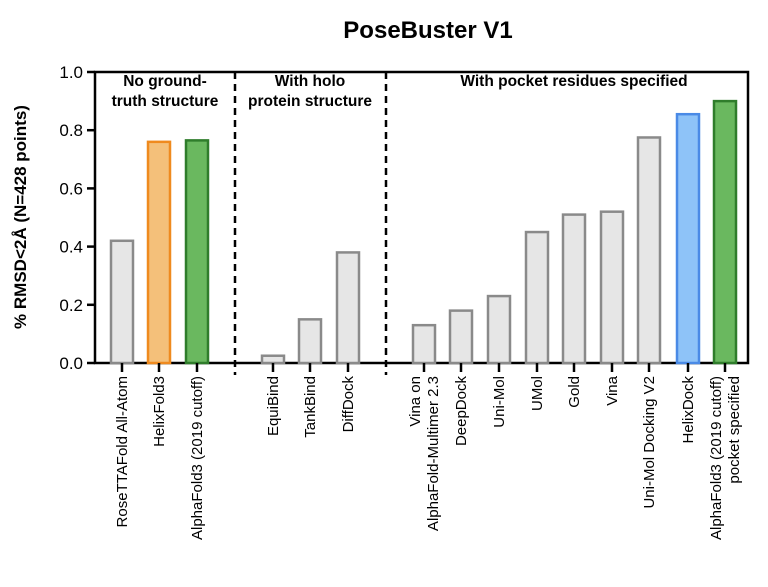 This screenshot has width=768, height=587. I want to click on category-label: Vina on, so click(415, 401).